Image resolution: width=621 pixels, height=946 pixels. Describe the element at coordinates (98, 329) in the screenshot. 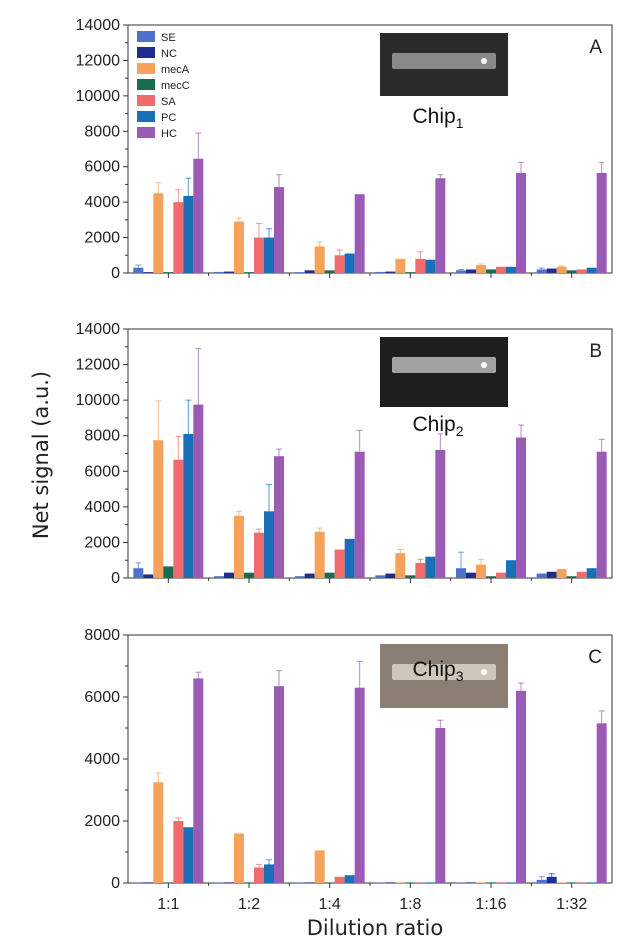

I see `y-tick-label: 14000` at that location.